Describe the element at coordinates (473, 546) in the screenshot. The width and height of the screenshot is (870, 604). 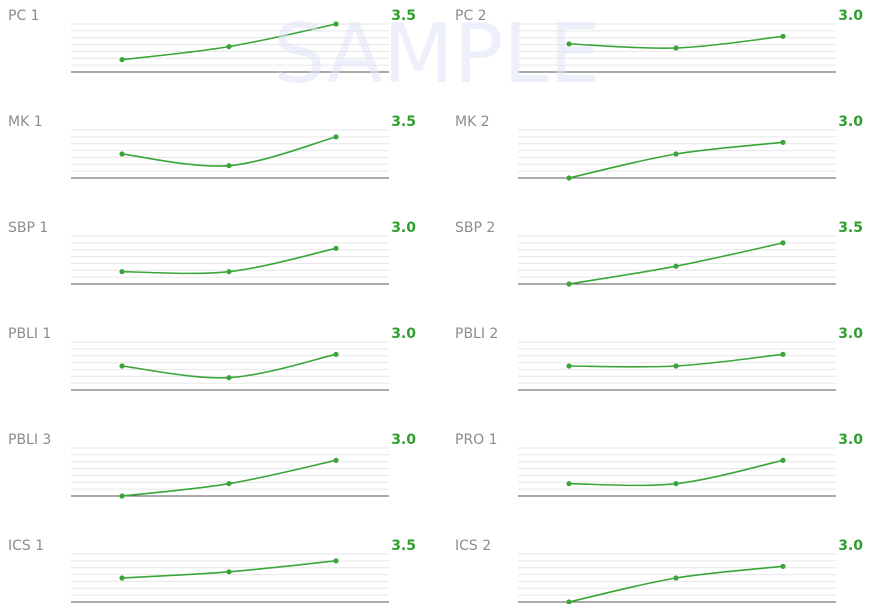
I see `panel-title: ICS 2` at that location.